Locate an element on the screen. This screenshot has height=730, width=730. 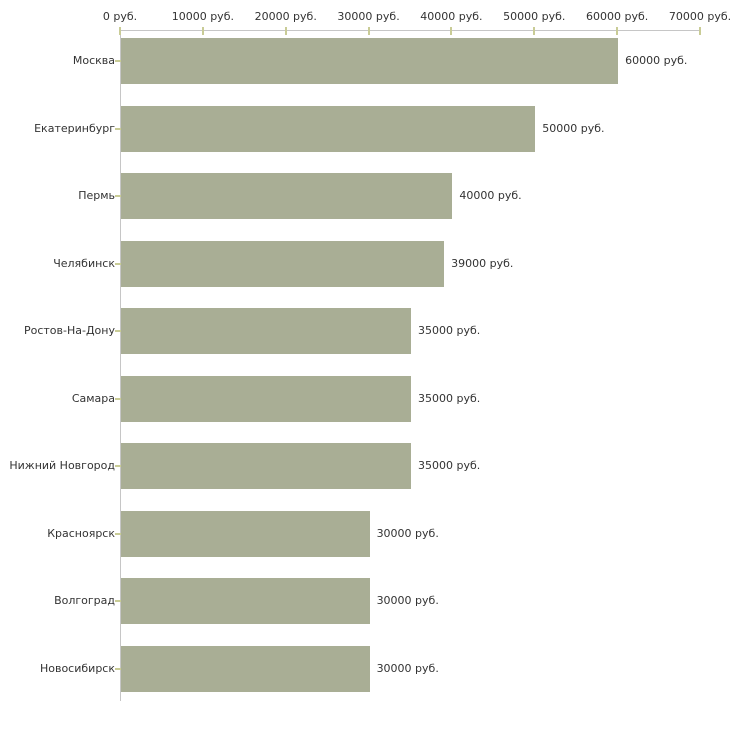
value-label: 50000 руб. is located at coordinates (573, 128).